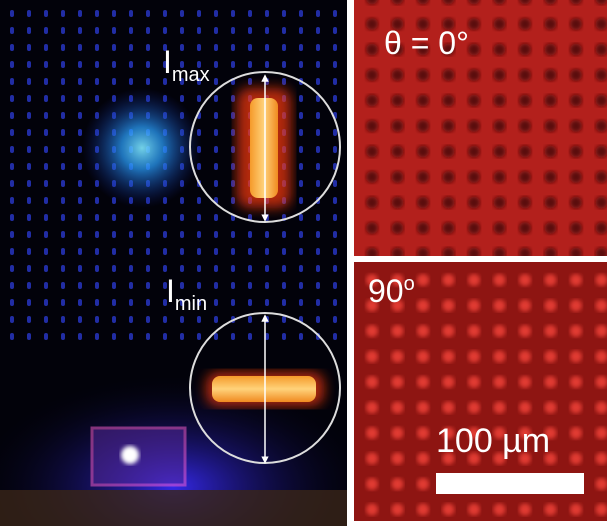  What do you see at coordinates (186, 65) in the screenshot?
I see `i-max-label: Imax` at bounding box center [186, 65].